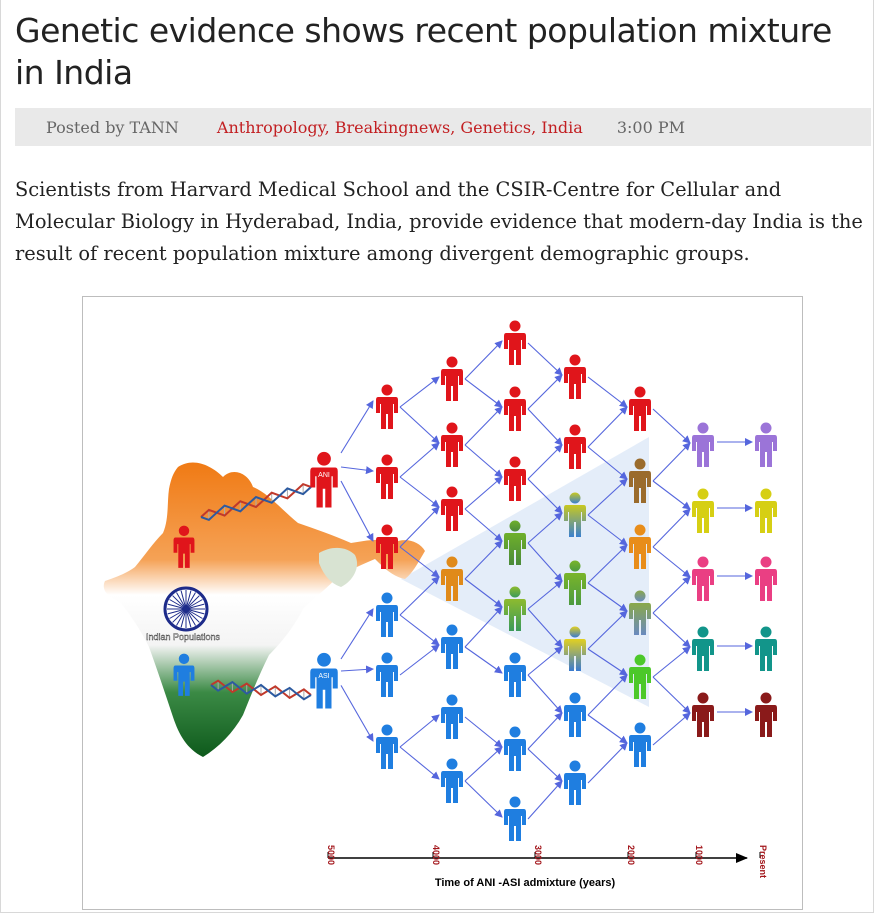  I want to click on map-asi-figure, so click(184, 674).